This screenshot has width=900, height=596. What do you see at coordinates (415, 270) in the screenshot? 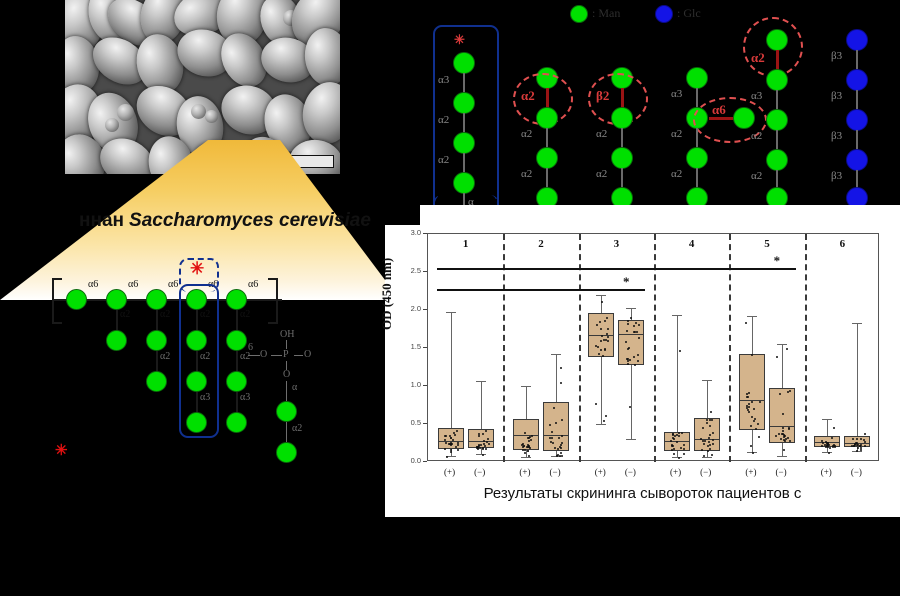
I see `y-tick-label: 2.5` at bounding box center [415, 270].